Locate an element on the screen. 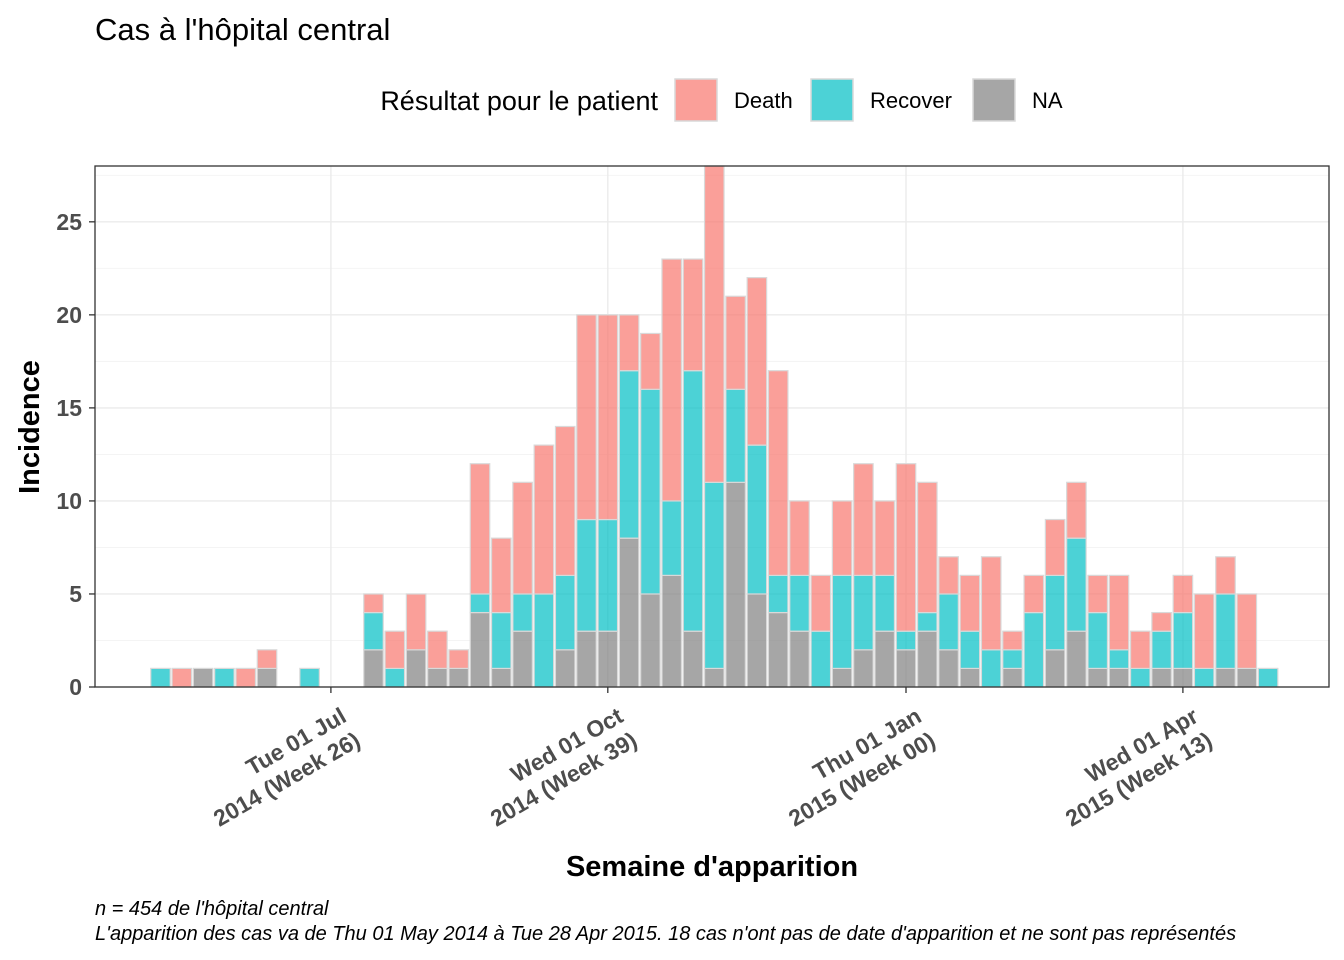  caption-line-1: n = 454 de l'hôpital central is located at coordinates (212, 909).